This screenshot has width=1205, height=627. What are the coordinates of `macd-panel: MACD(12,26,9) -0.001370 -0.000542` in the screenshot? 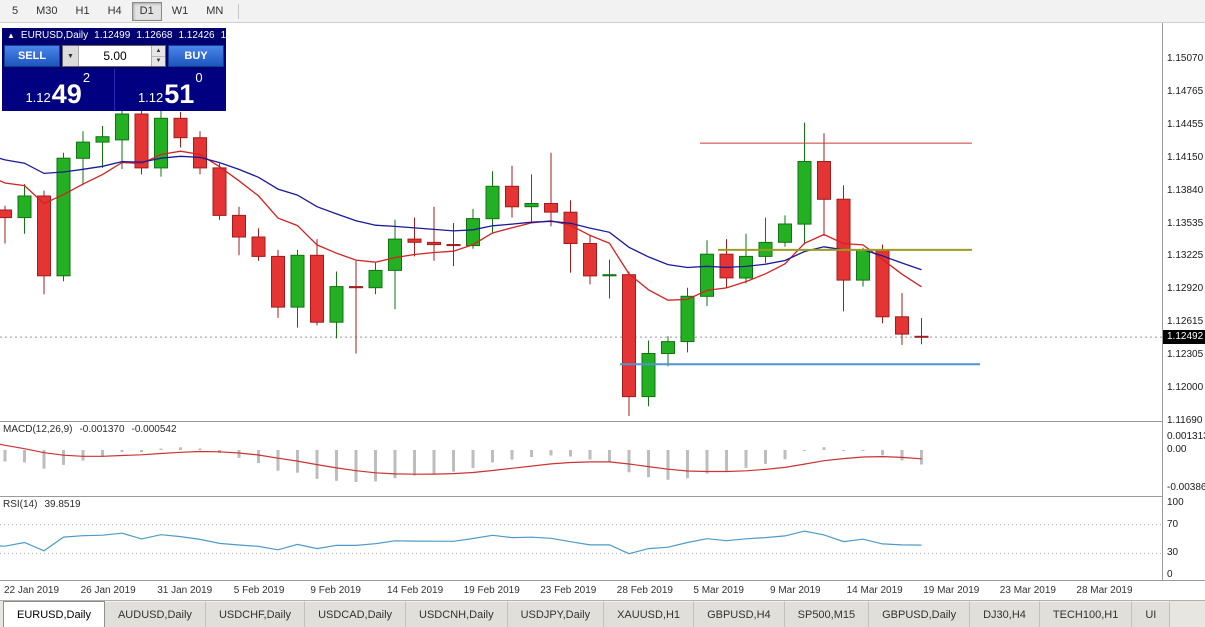 It's located at (581, 458).